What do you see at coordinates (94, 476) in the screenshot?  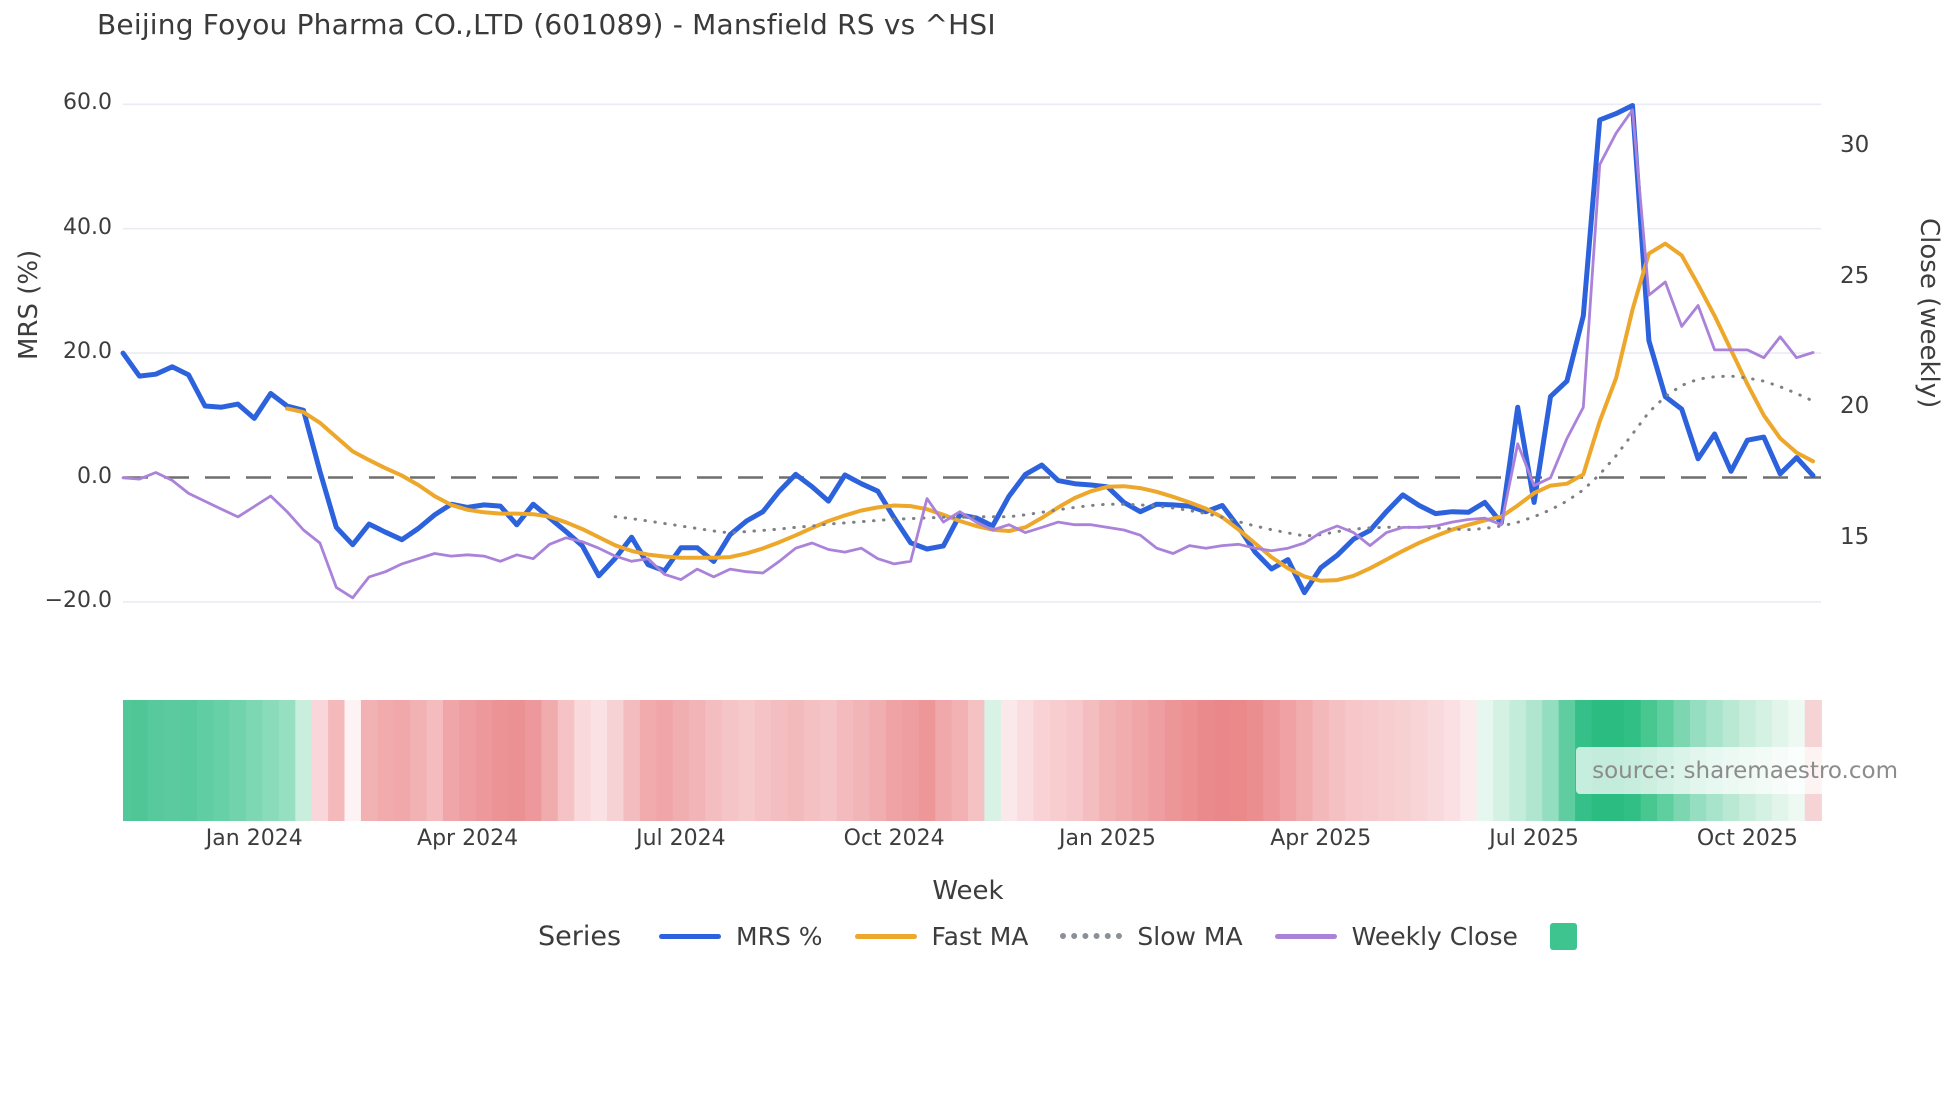 I see `left-tick-label: 0.0` at bounding box center [94, 476].